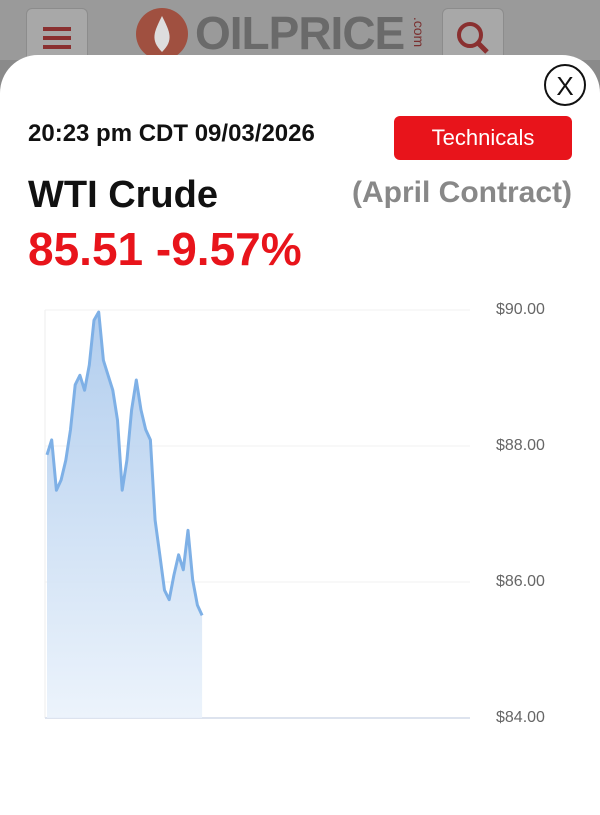 This screenshot has width=600, height=815. Describe the element at coordinates (57, 38) in the screenshot. I see `menu-icon` at that location.